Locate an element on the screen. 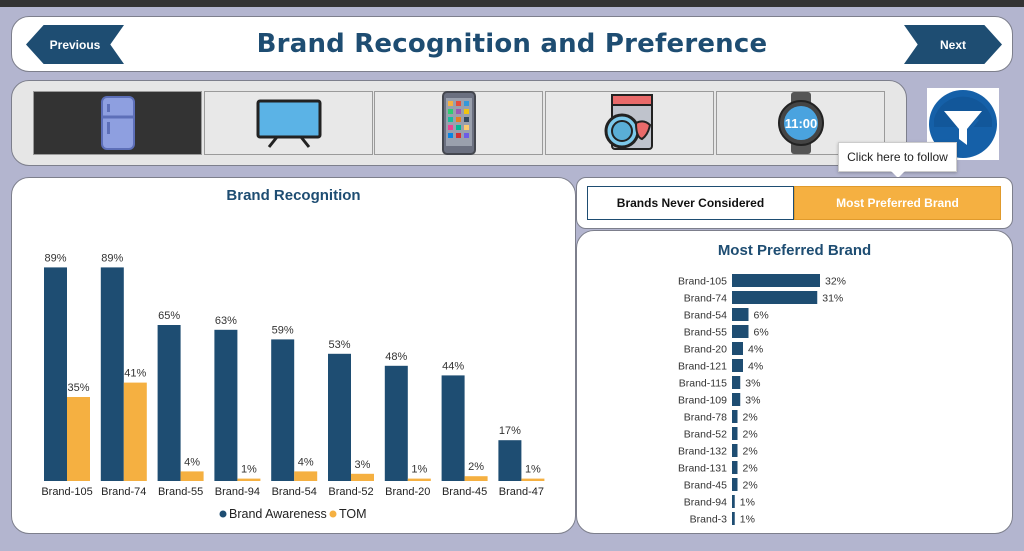 Image resolution: width=1024 pixels, height=551 pixels. awareness-data-label: 65% is located at coordinates (169, 316).